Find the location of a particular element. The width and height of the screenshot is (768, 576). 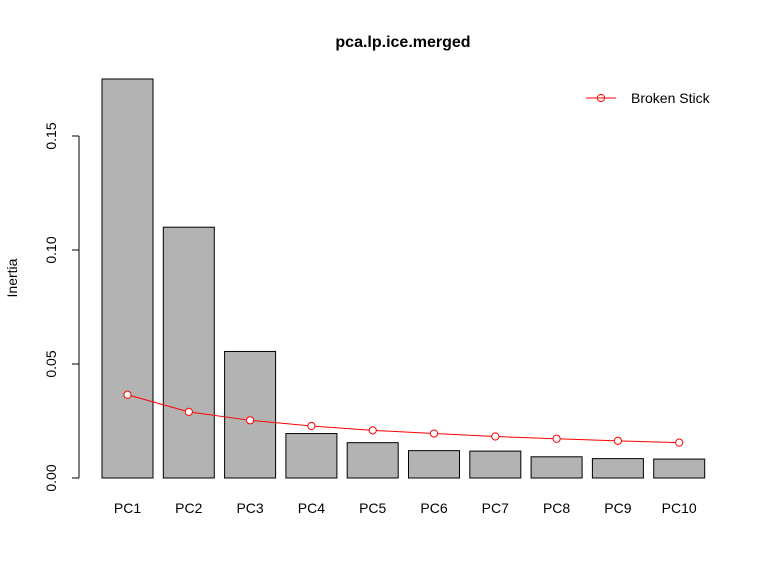

bar-pc3 is located at coordinates (250, 414).